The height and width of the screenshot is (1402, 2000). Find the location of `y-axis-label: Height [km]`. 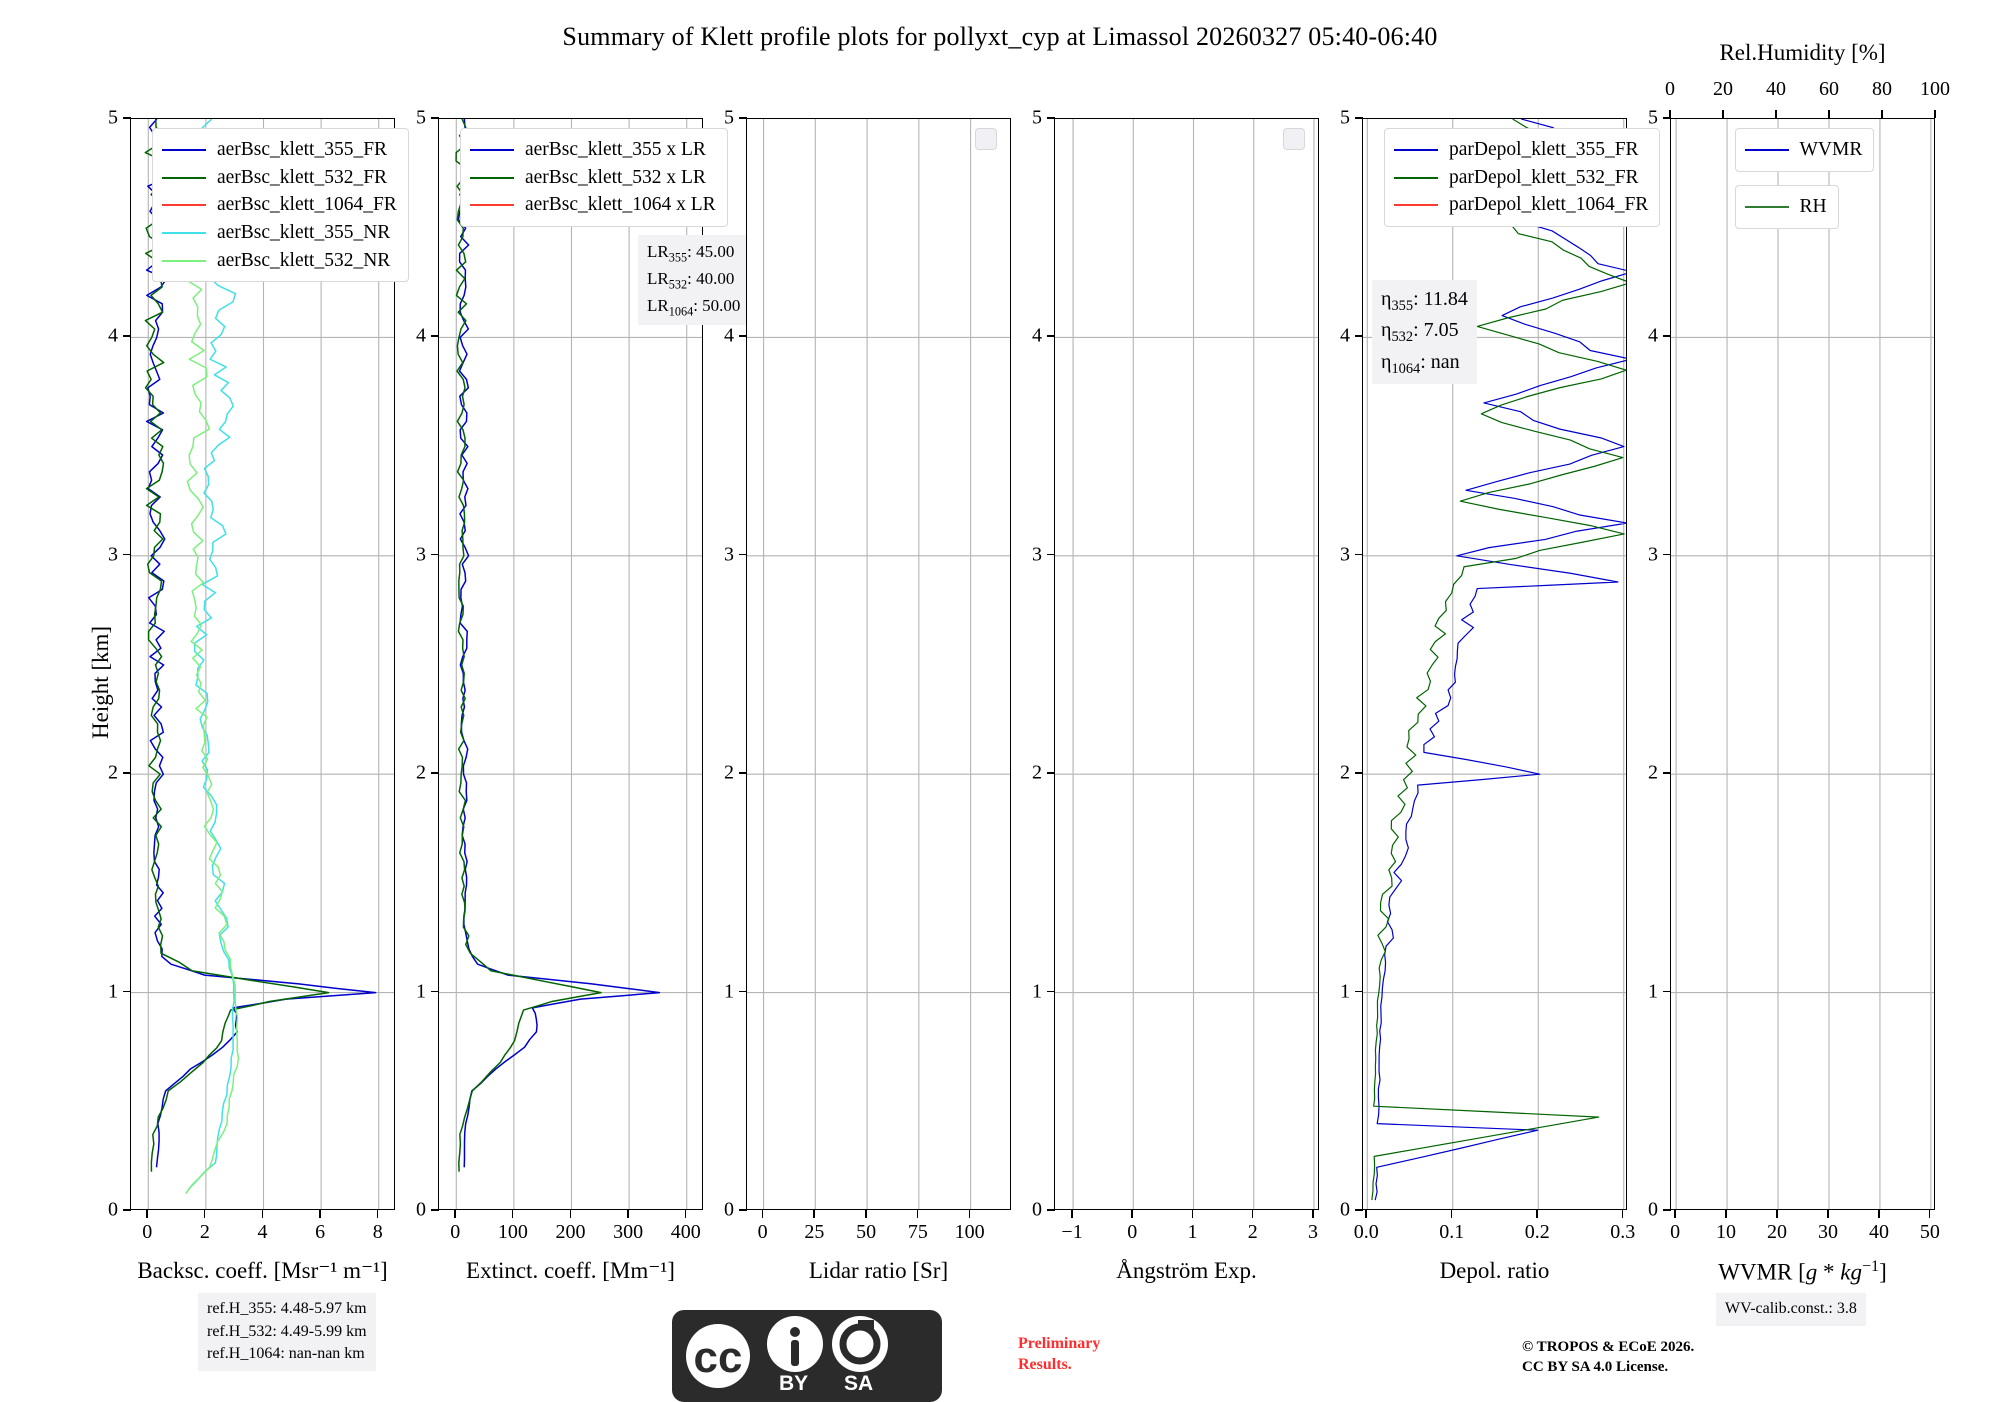

y-axis-label: Height [km] is located at coordinates (100, 682).